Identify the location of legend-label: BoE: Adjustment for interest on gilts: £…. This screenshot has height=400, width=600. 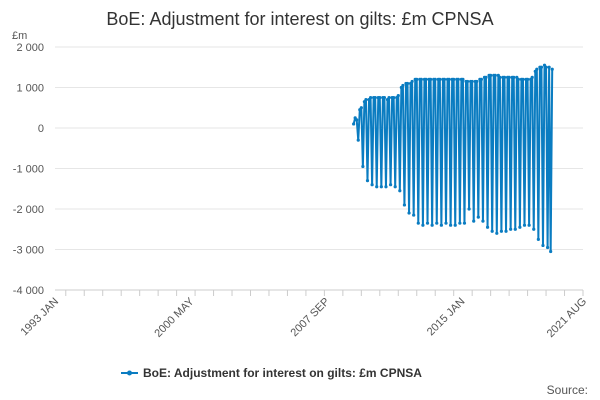
(282, 373).